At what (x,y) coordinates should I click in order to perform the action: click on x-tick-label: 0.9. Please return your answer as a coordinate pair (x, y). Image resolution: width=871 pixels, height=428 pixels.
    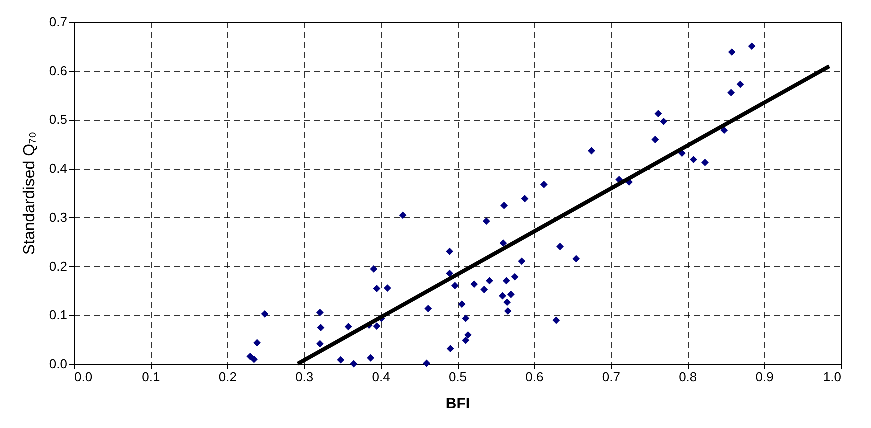
    Looking at the image, I should click on (765, 377).